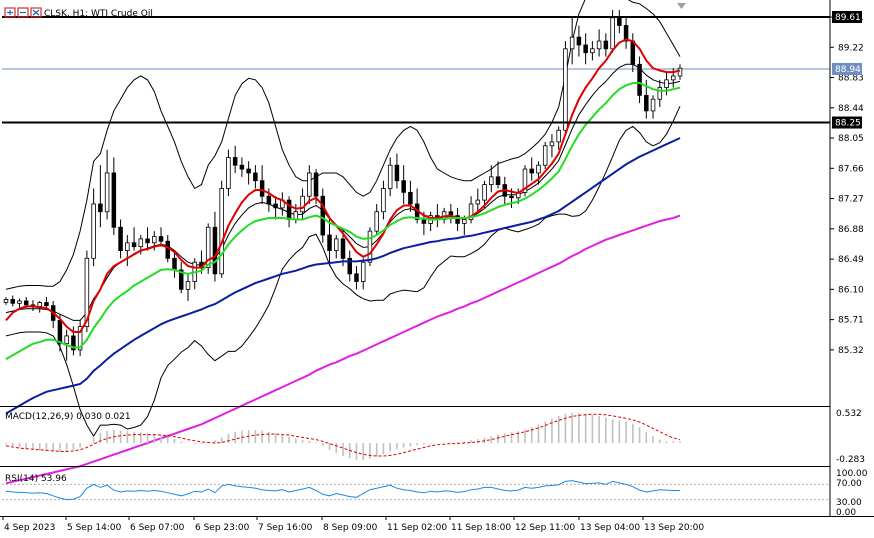  Describe the element at coordinates (68, 417) in the screenshot. I see `macd-label: MACD(12,26,9) 0.030 0.021` at that location.